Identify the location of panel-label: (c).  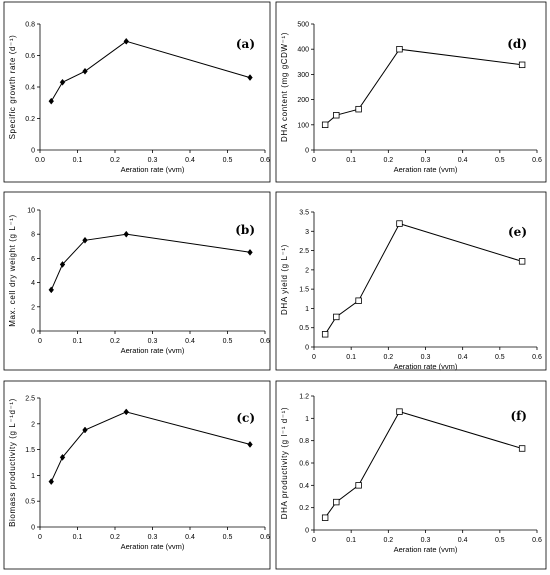
(245, 418).